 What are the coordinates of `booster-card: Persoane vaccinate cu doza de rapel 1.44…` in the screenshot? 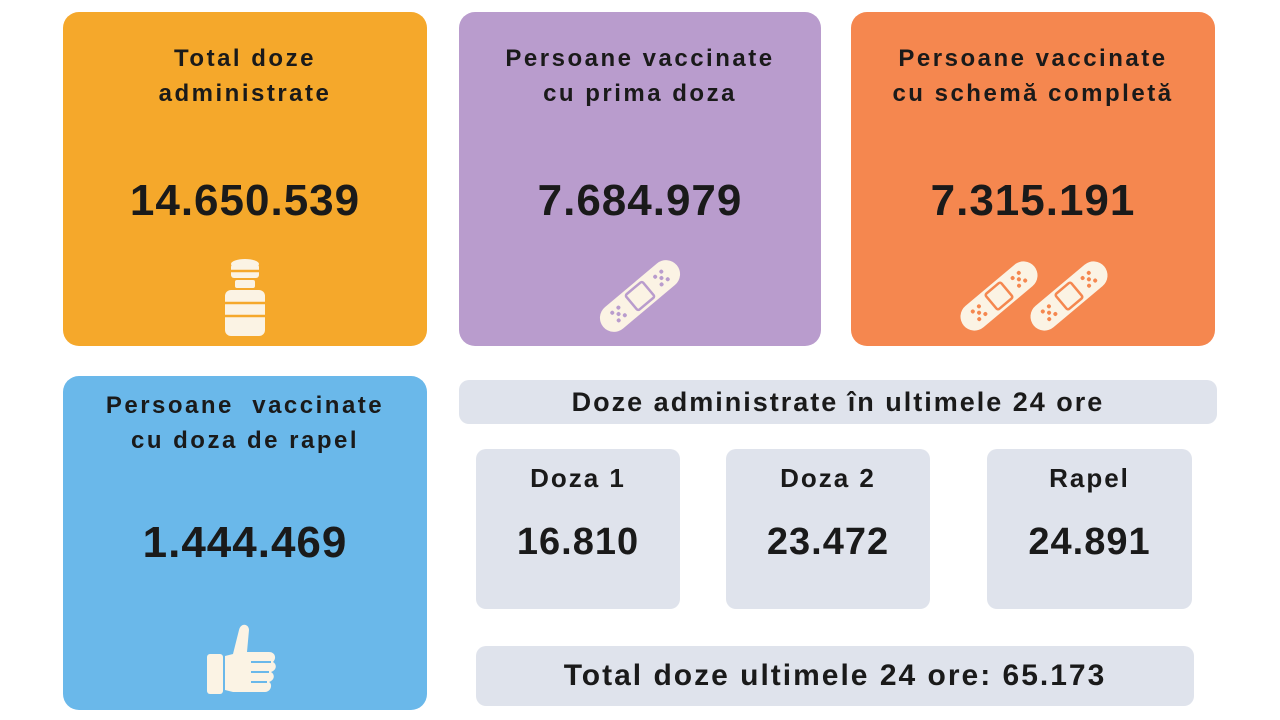 It's located at (245, 543).